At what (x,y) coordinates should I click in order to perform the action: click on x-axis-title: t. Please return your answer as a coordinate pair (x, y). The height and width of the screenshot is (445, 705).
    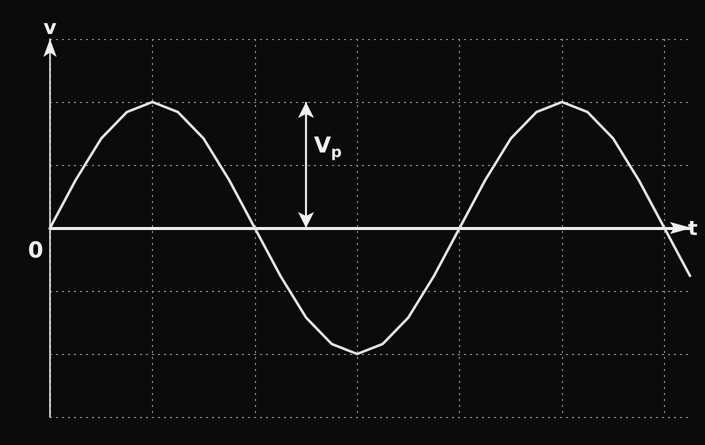
    Looking at the image, I should click on (693, 228).